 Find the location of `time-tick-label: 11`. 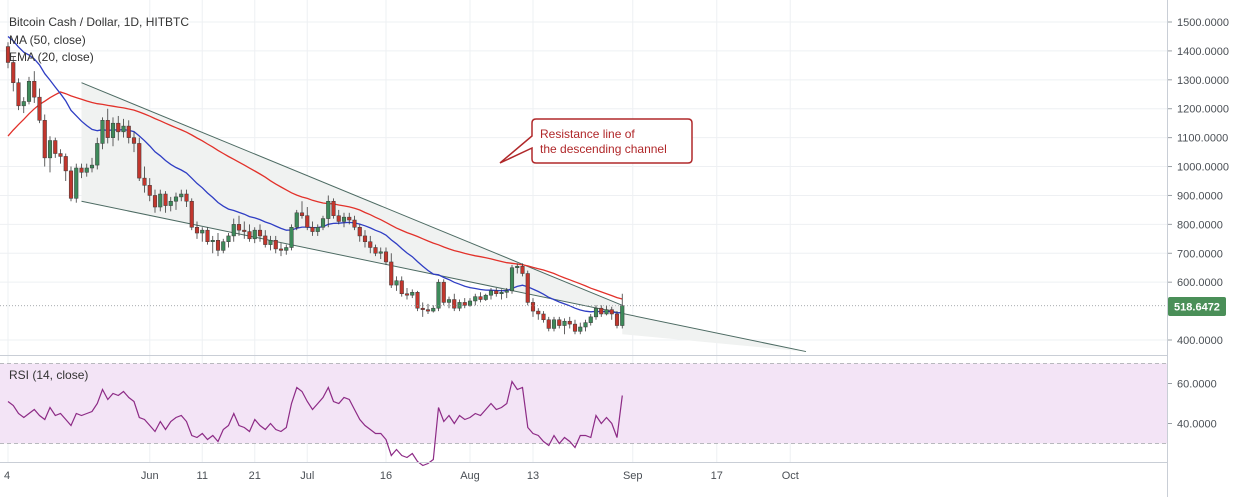

time-tick-label: 11 is located at coordinates (202, 476).